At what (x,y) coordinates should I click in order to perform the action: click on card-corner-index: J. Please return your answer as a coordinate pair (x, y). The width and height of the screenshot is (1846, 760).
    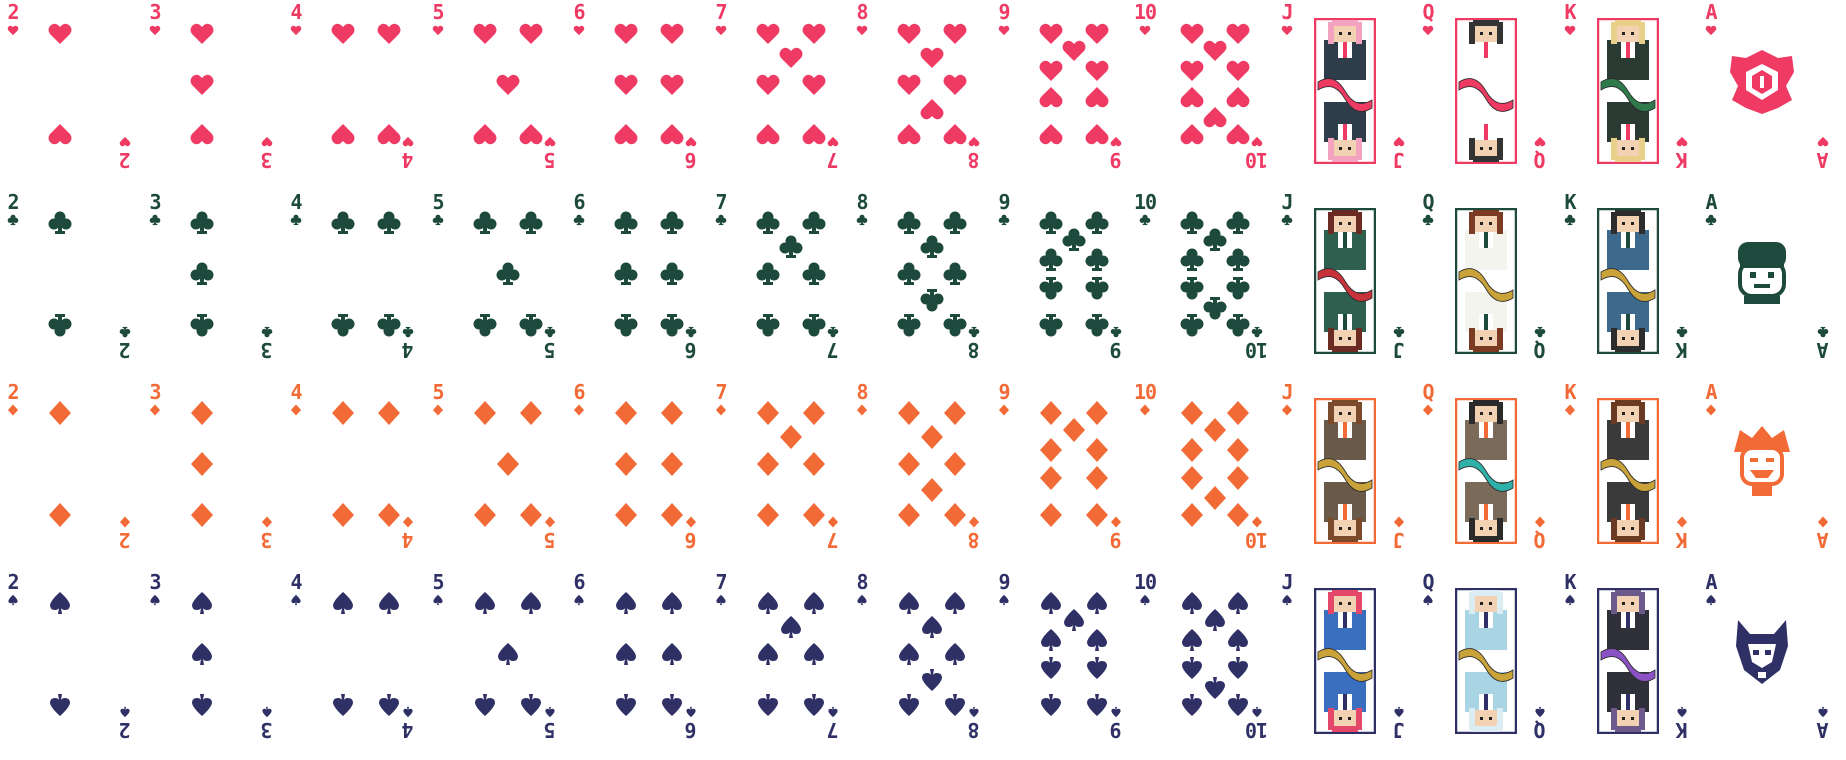
    Looking at the image, I should click on (1399, 343).